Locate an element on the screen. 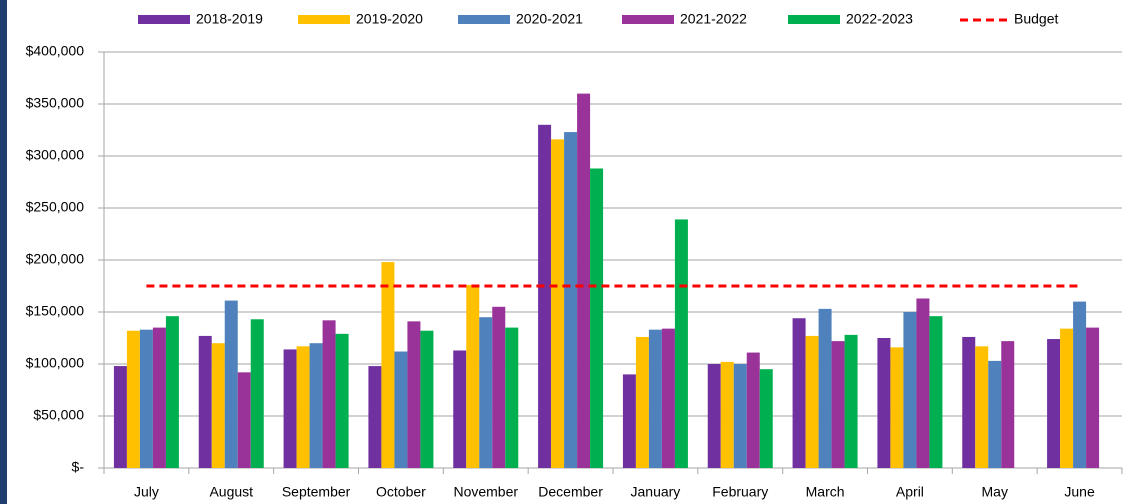  y-tick-label: $400,000 is located at coordinates (55, 51).